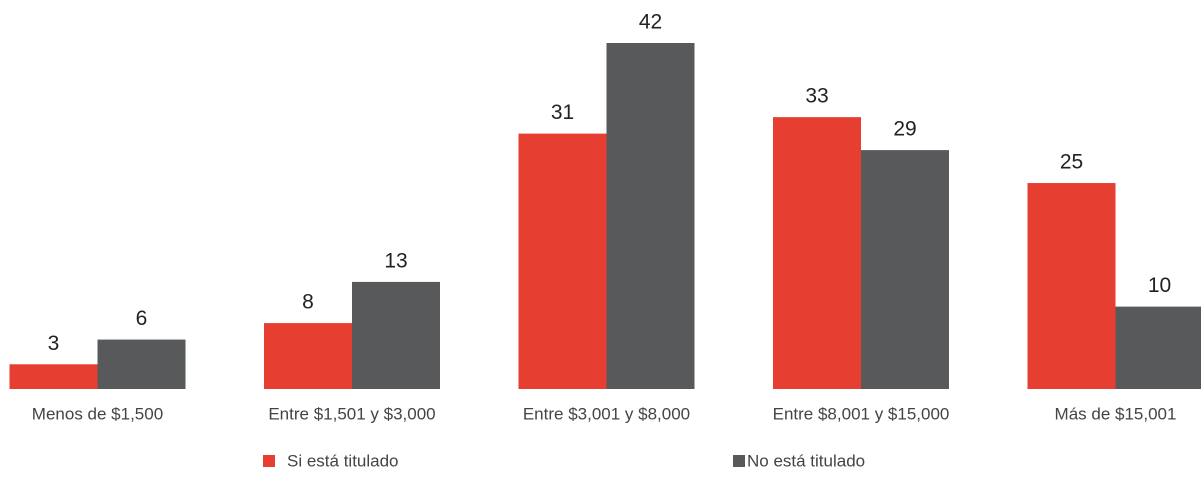  What do you see at coordinates (1116, 413) in the screenshot?
I see `x-tick-label: Más de $15,001` at bounding box center [1116, 413].